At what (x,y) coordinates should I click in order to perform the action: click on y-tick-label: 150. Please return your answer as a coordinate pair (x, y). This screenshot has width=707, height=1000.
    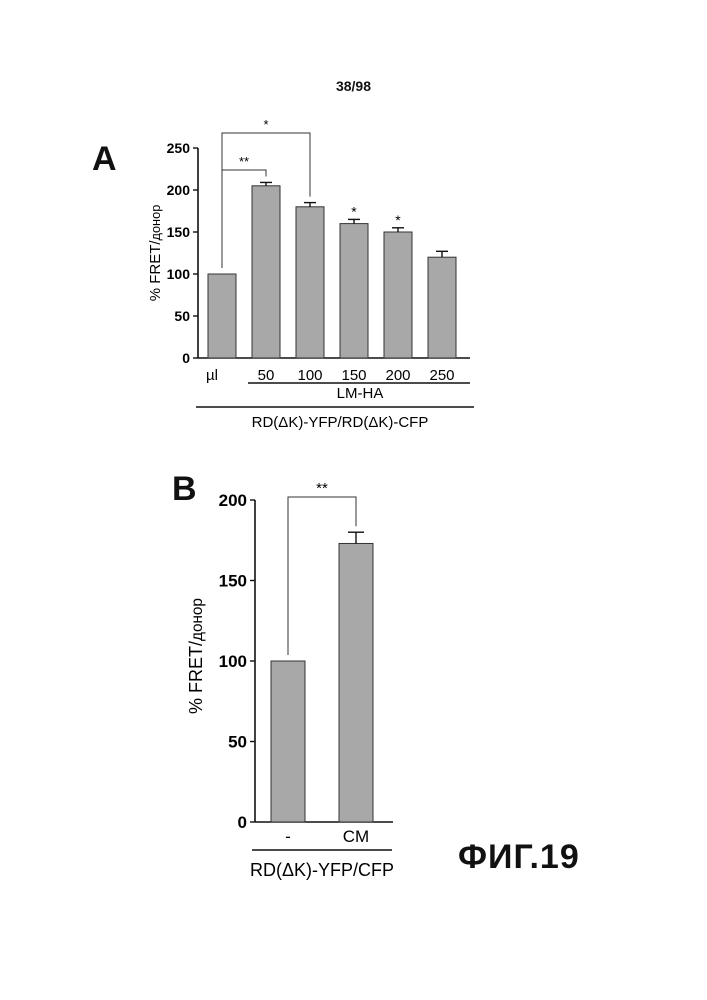
    Looking at the image, I should click on (233, 580).